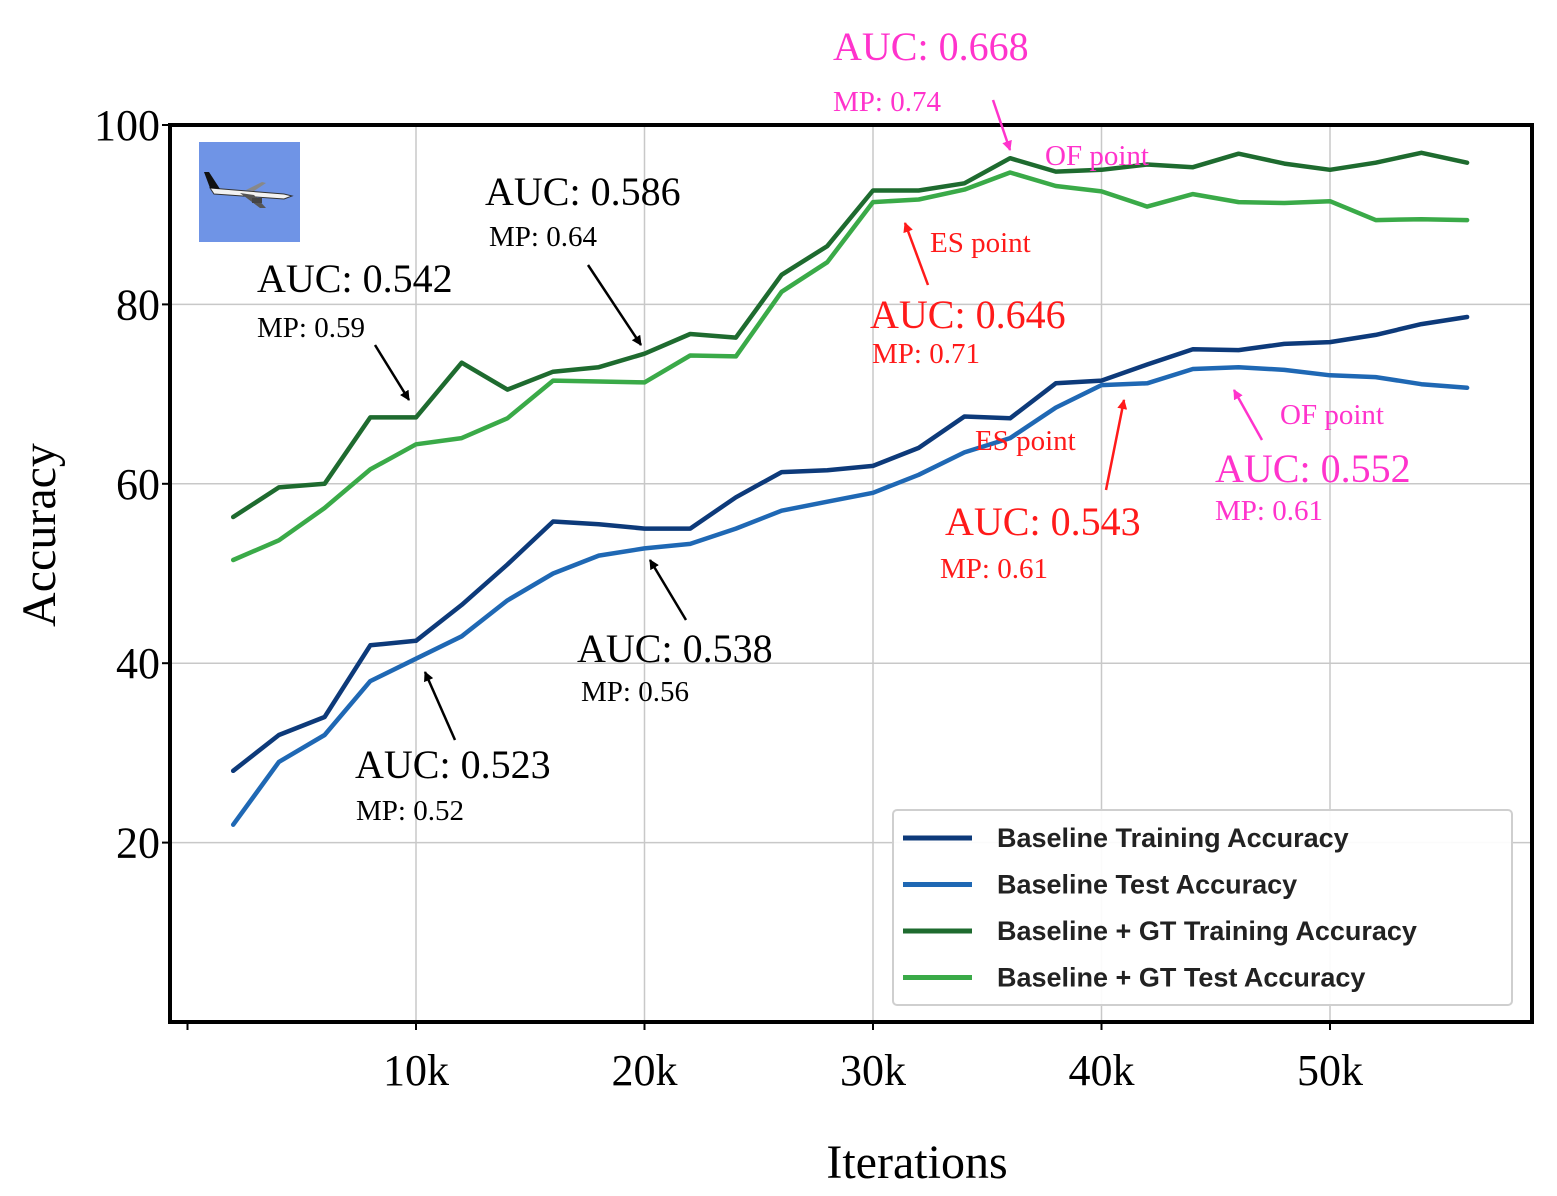 This screenshot has height=1196, width=1557. Describe the element at coordinates (543, 237) in the screenshot. I see `annotation-mp: MP: 0.64` at that location.